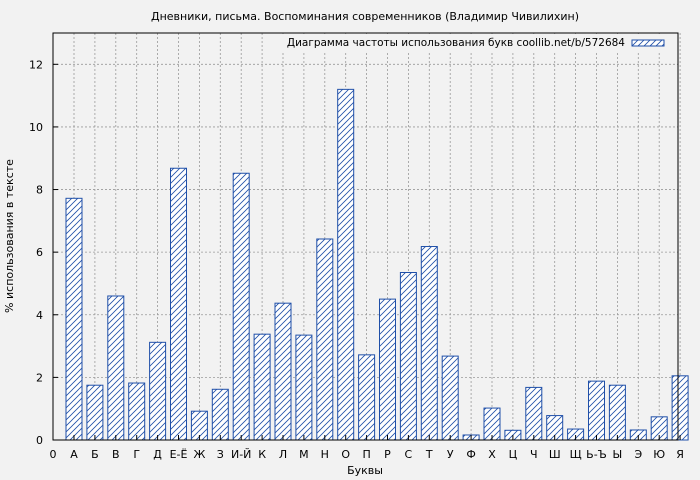  I want to click on x-tick-label: Я, so click(680, 454).